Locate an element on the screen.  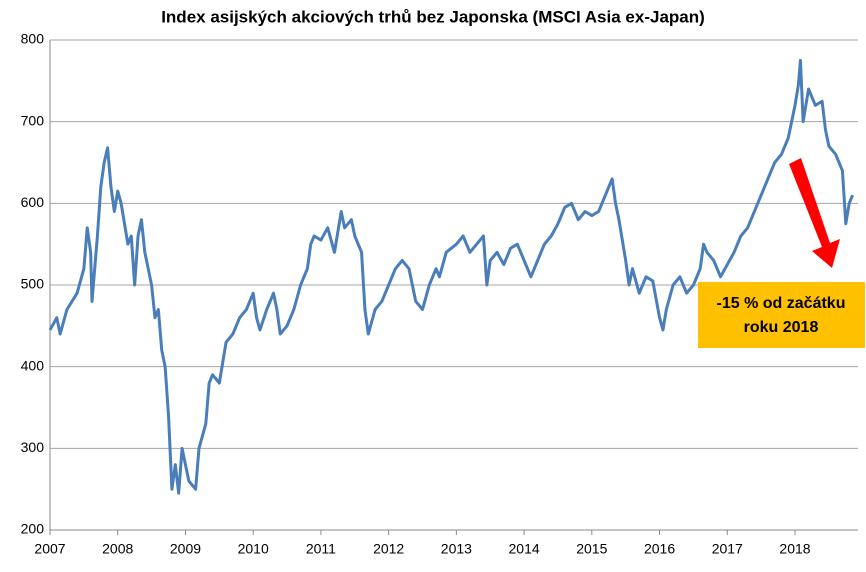
x-tick-label: 2015 is located at coordinates (591, 549).